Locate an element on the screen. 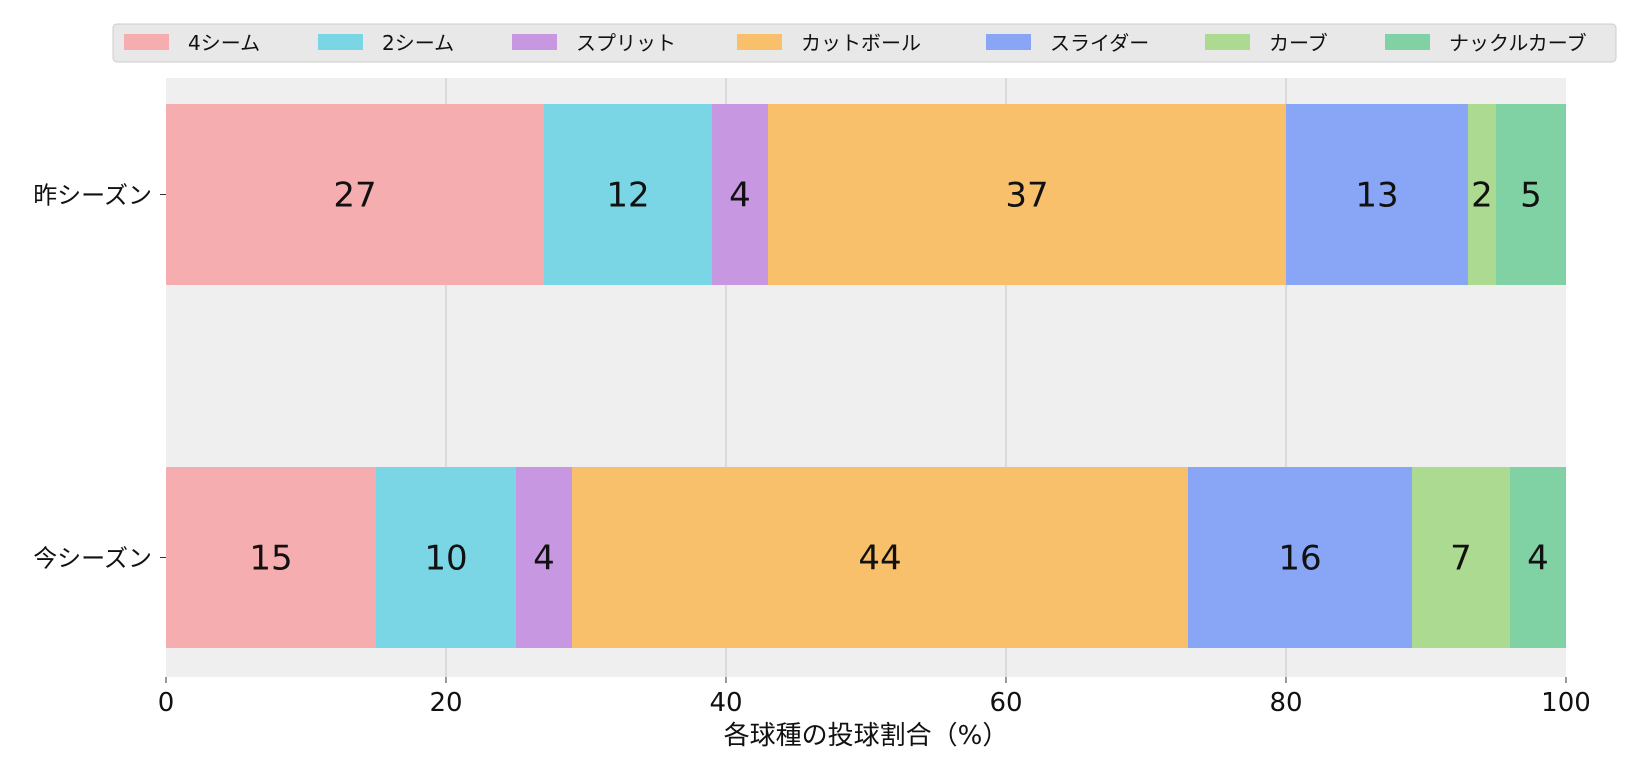 This screenshot has height=770, width=1642. legend-label: スプリット is located at coordinates (626, 43).